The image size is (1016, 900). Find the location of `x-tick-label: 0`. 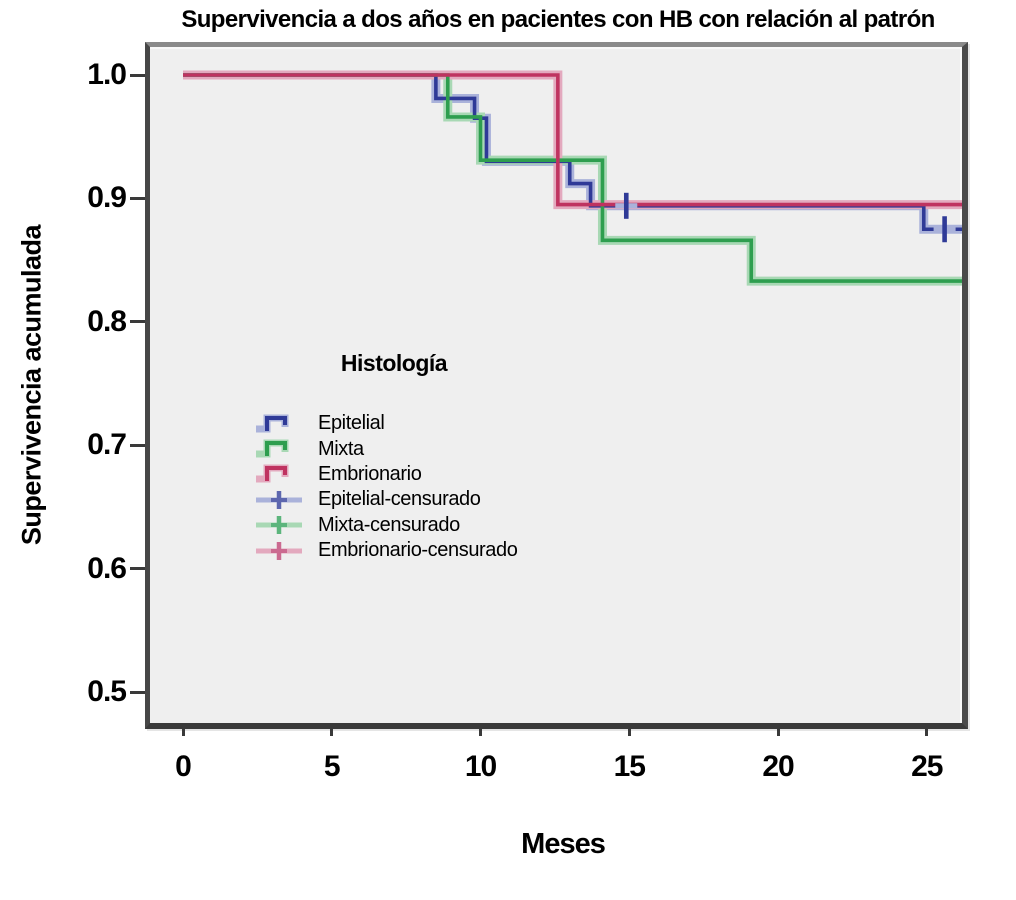

x-tick-label: 0 is located at coordinates (183, 766).